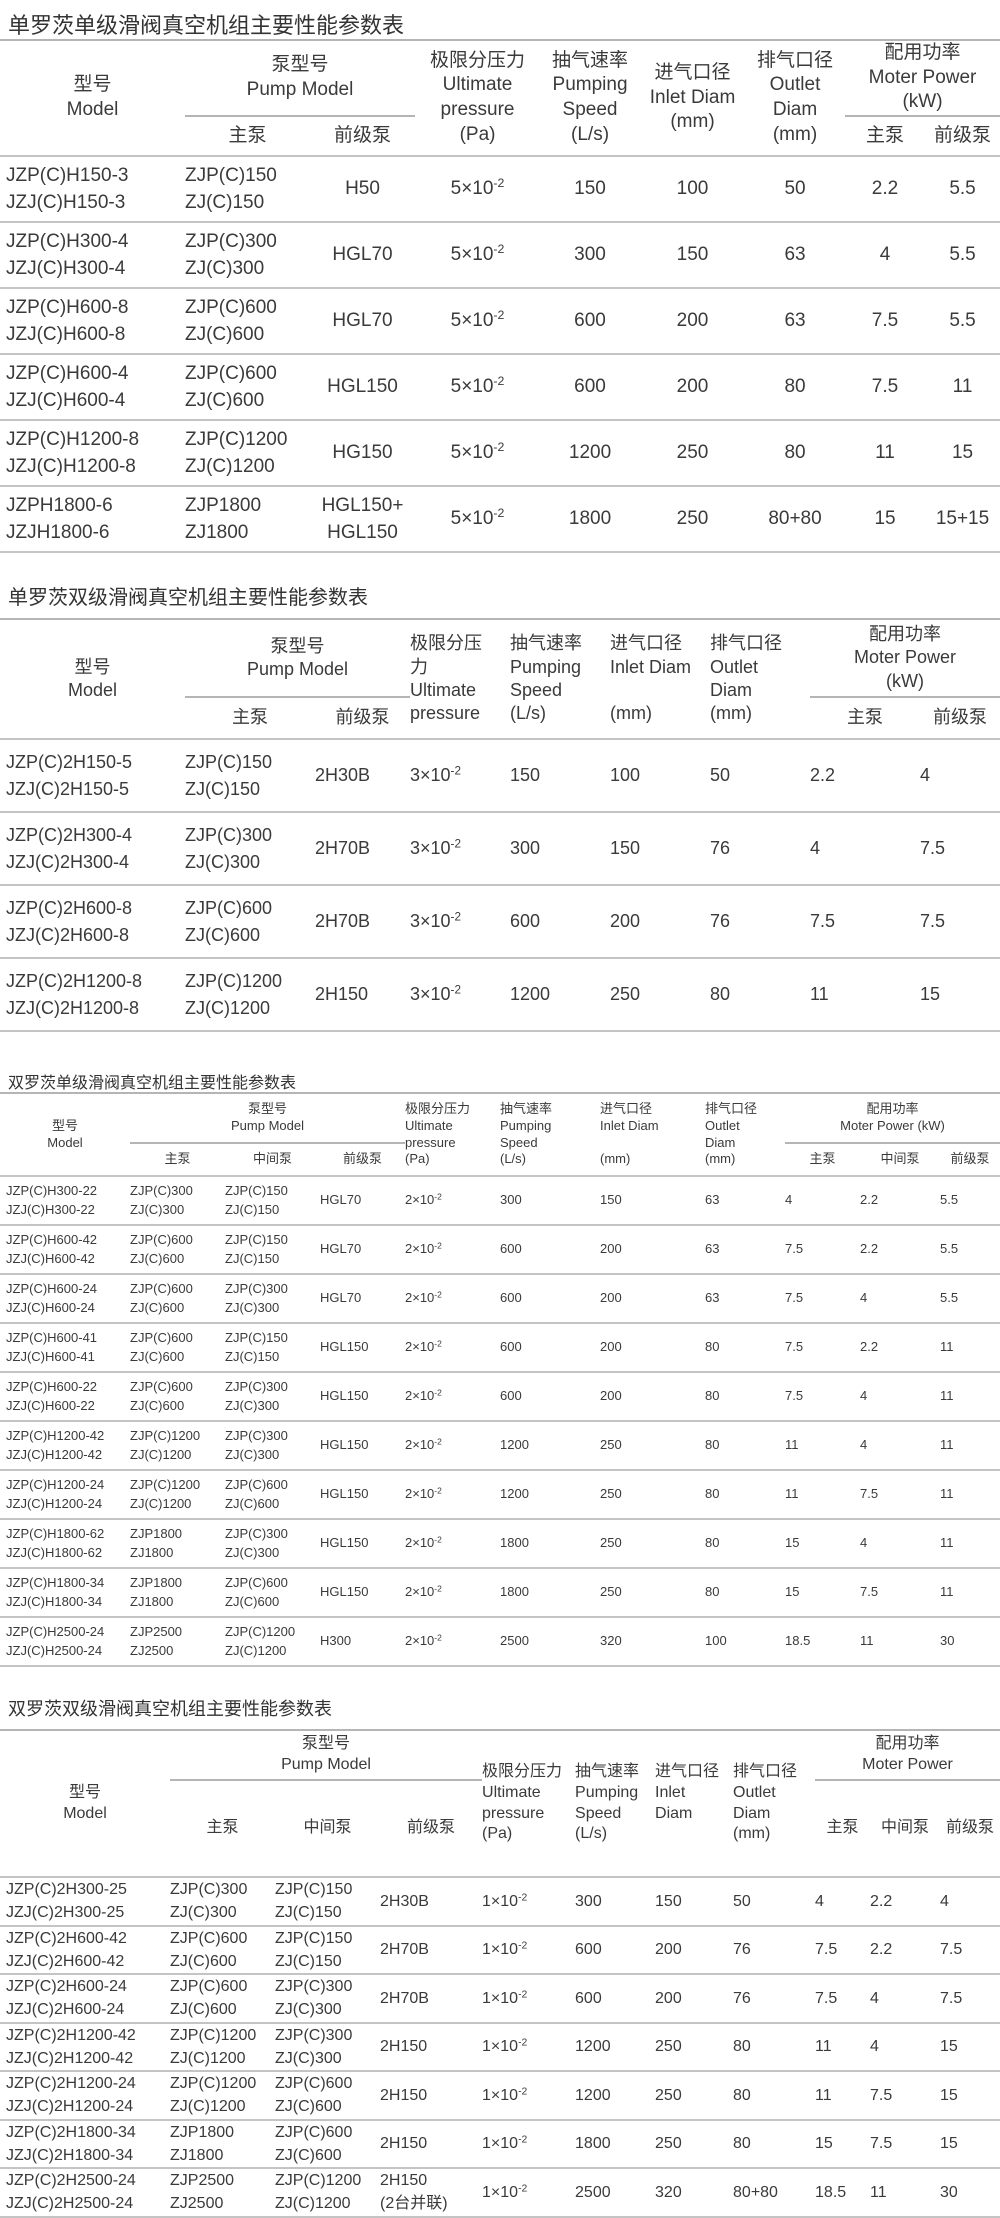 The height and width of the screenshot is (2218, 1000). What do you see at coordinates (900, 1592) in the screenshot?
I see `table-cell: 7.5` at bounding box center [900, 1592].